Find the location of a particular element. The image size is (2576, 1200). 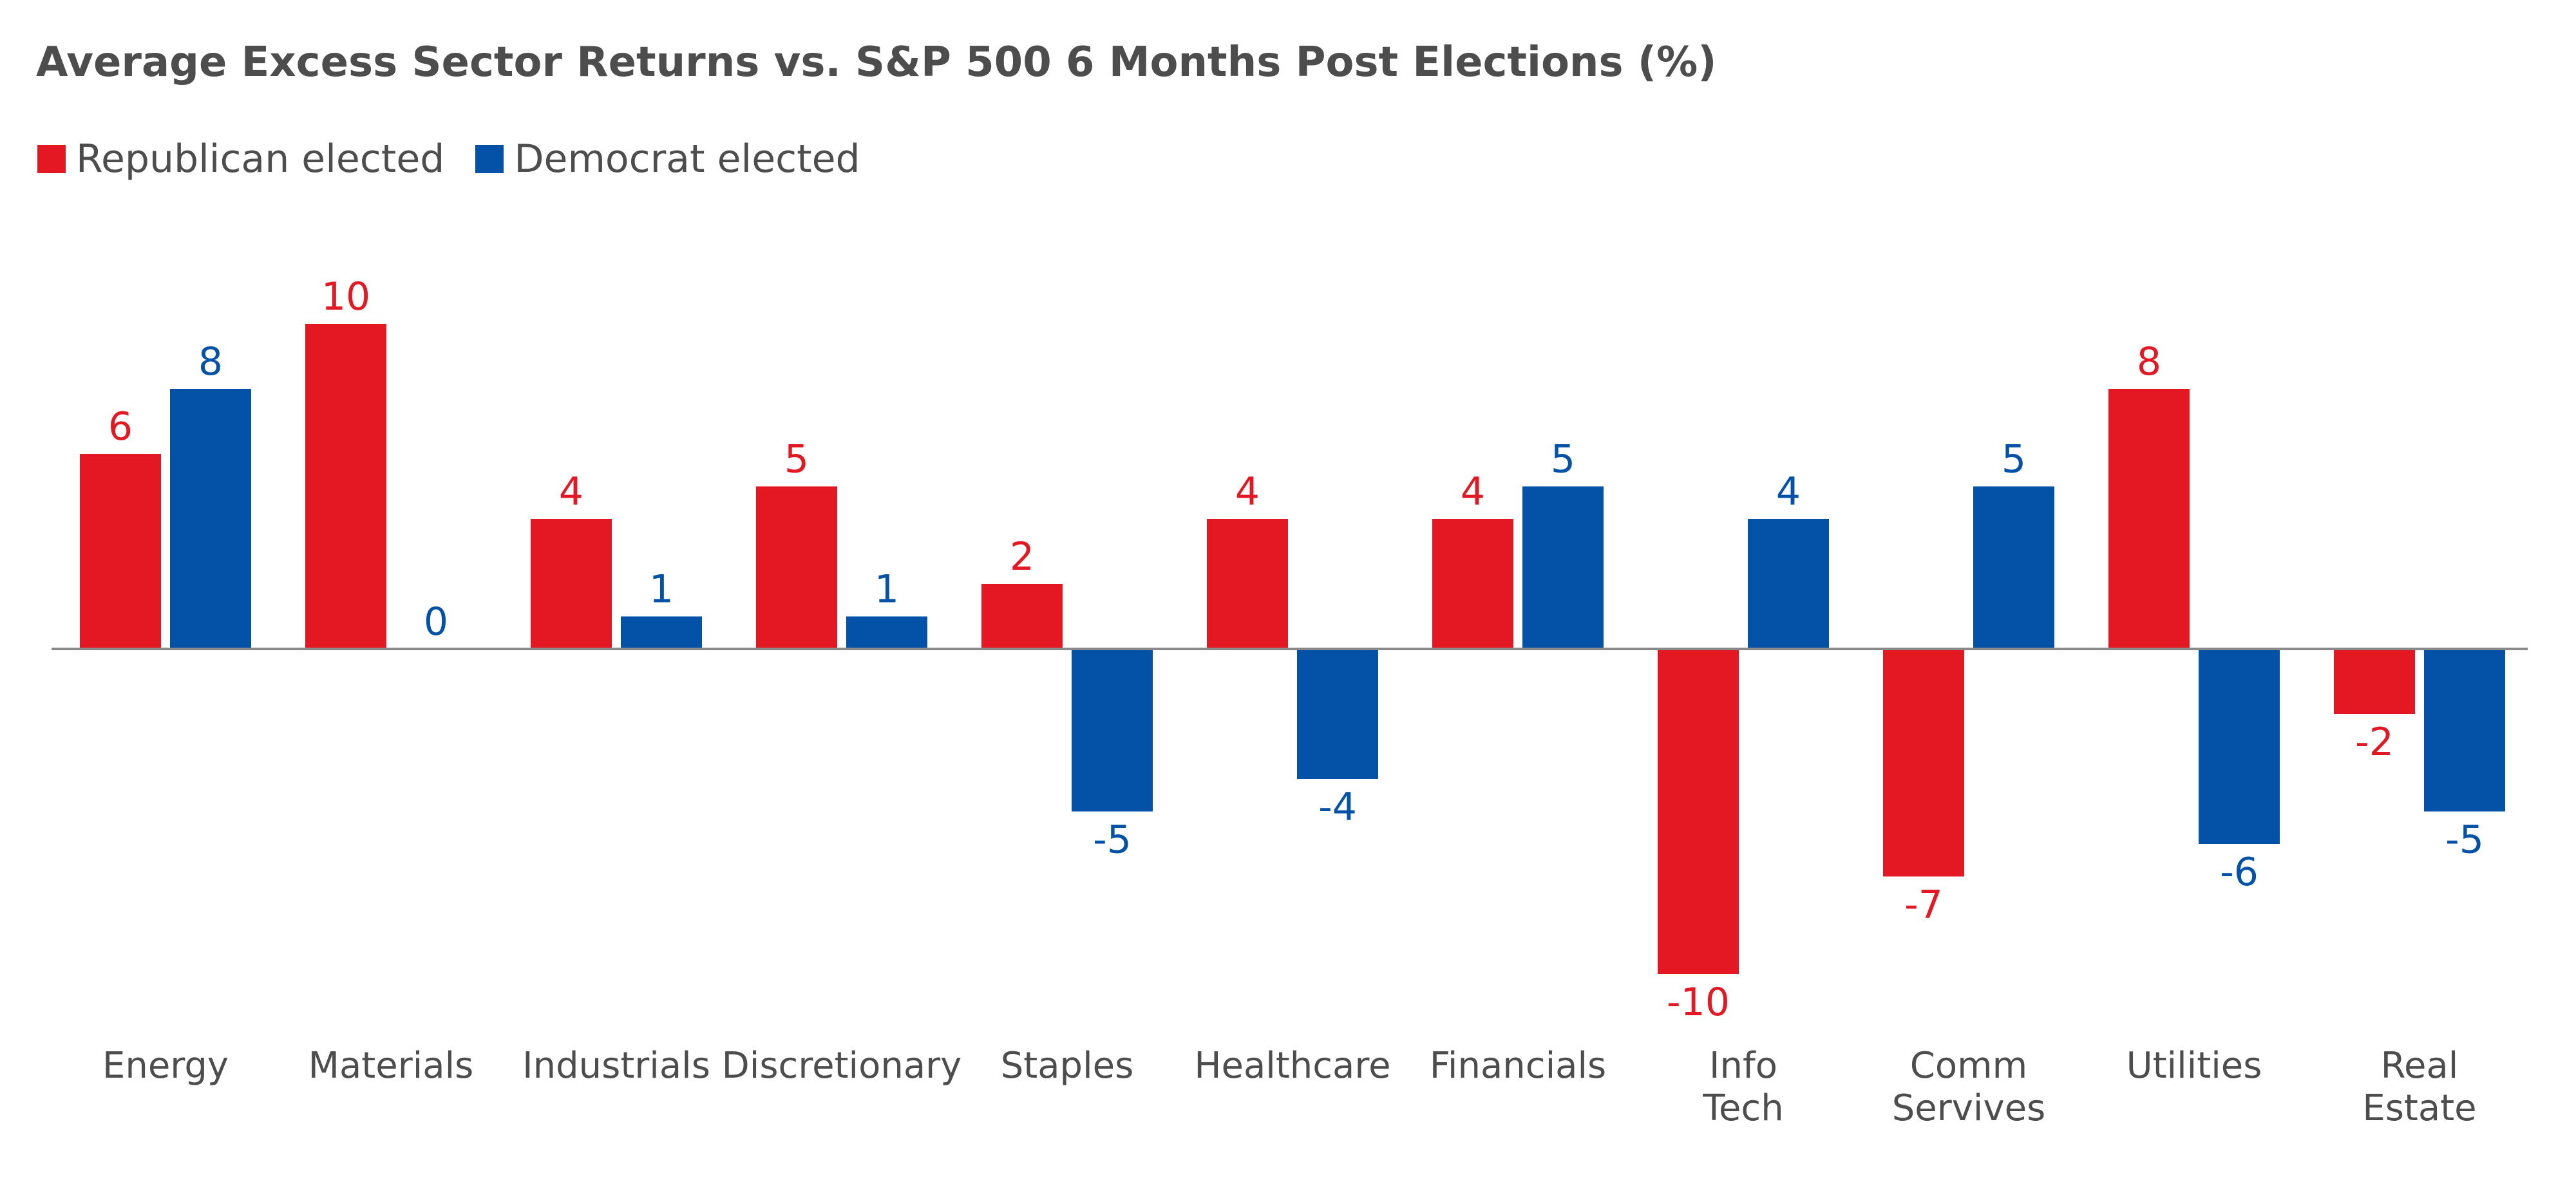

legend-swatch-republican is located at coordinates (52, 159).